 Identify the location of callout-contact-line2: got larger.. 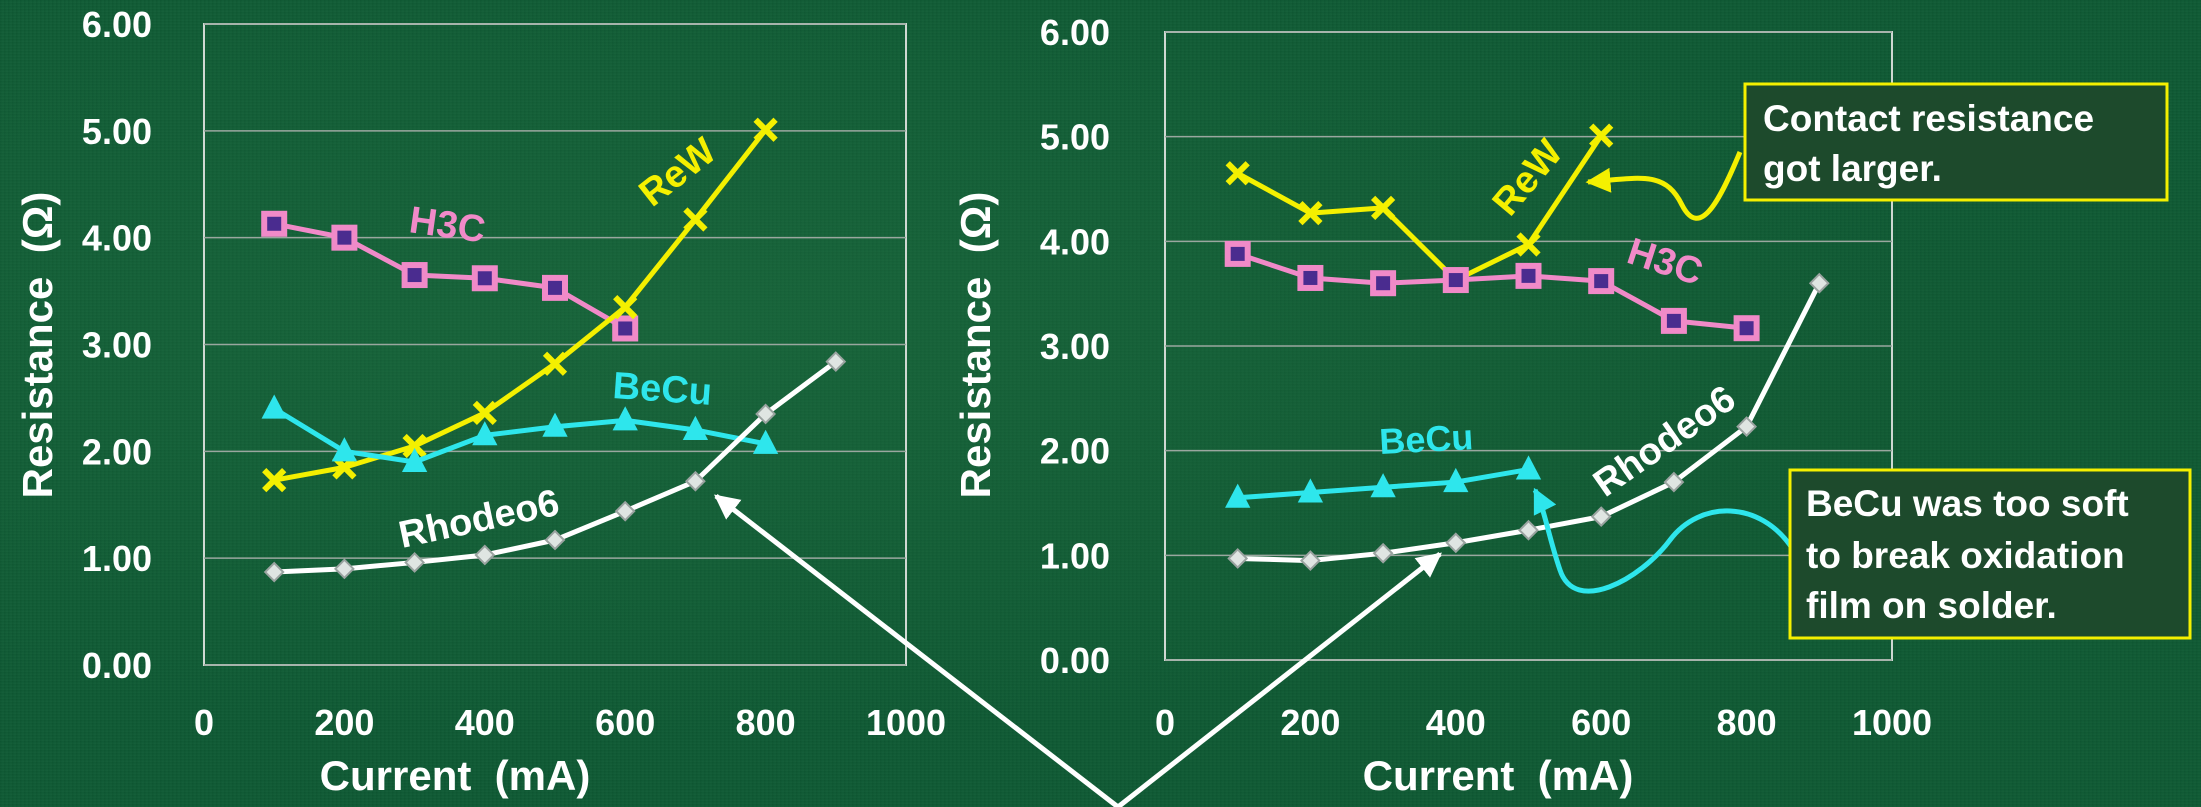
(1852, 168).